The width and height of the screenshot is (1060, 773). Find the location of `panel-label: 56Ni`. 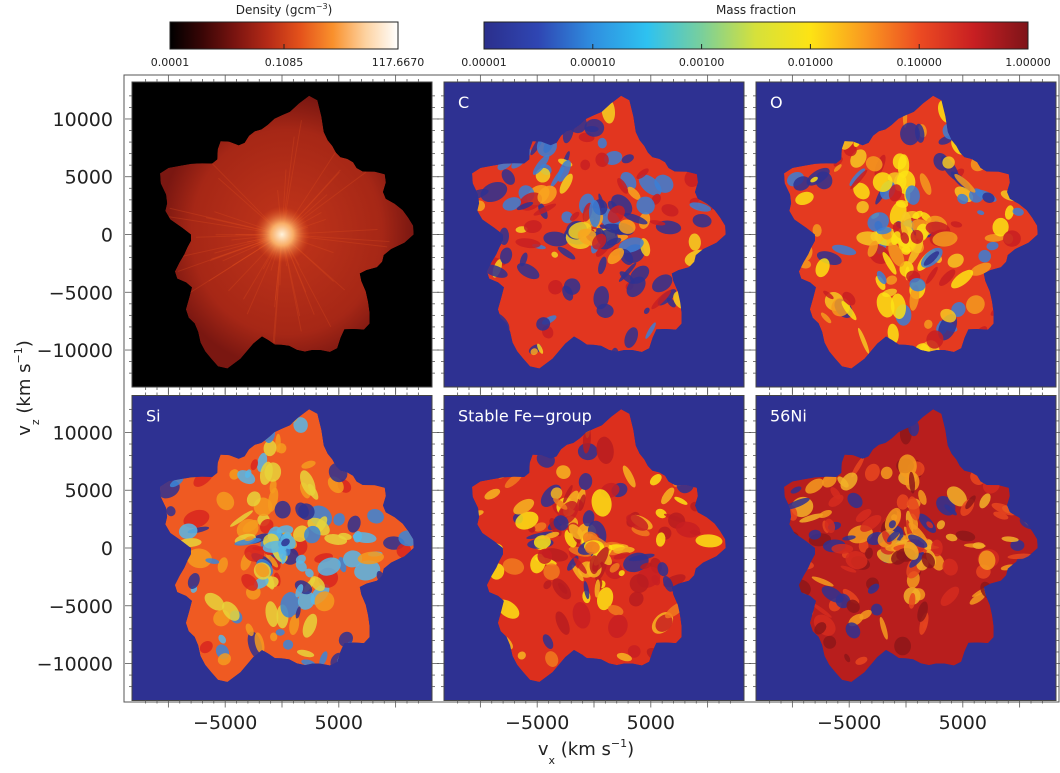

panel-label: 56Ni is located at coordinates (788, 416).